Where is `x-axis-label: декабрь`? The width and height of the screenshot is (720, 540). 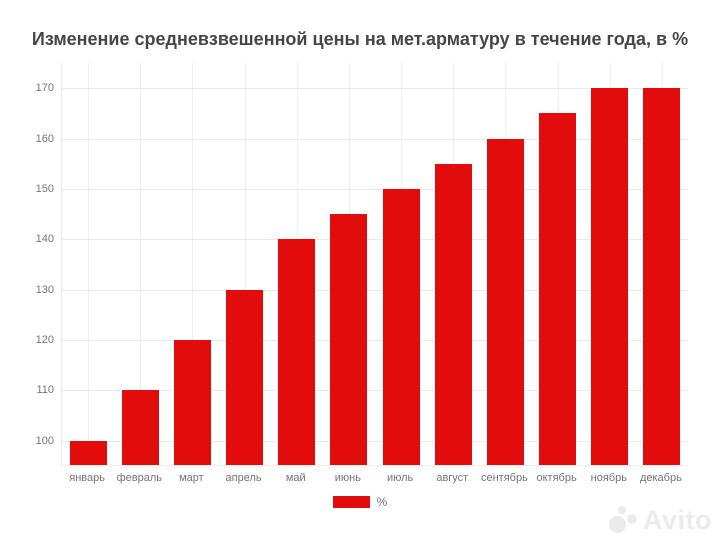
x-axis-label: декабрь is located at coordinates (660, 478).